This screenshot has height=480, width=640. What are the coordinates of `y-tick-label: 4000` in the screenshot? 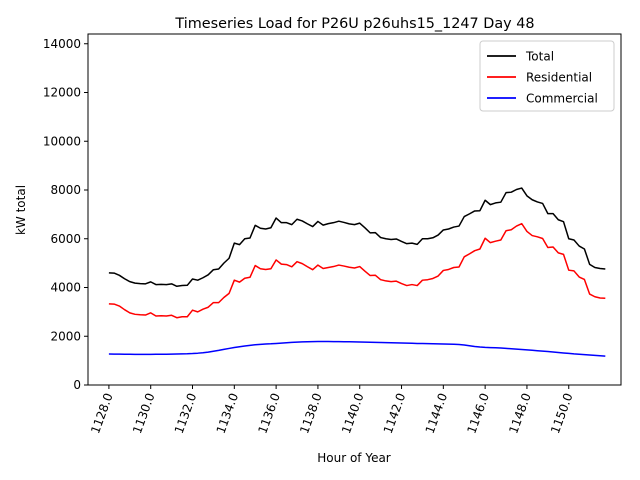 It's located at (65, 288).